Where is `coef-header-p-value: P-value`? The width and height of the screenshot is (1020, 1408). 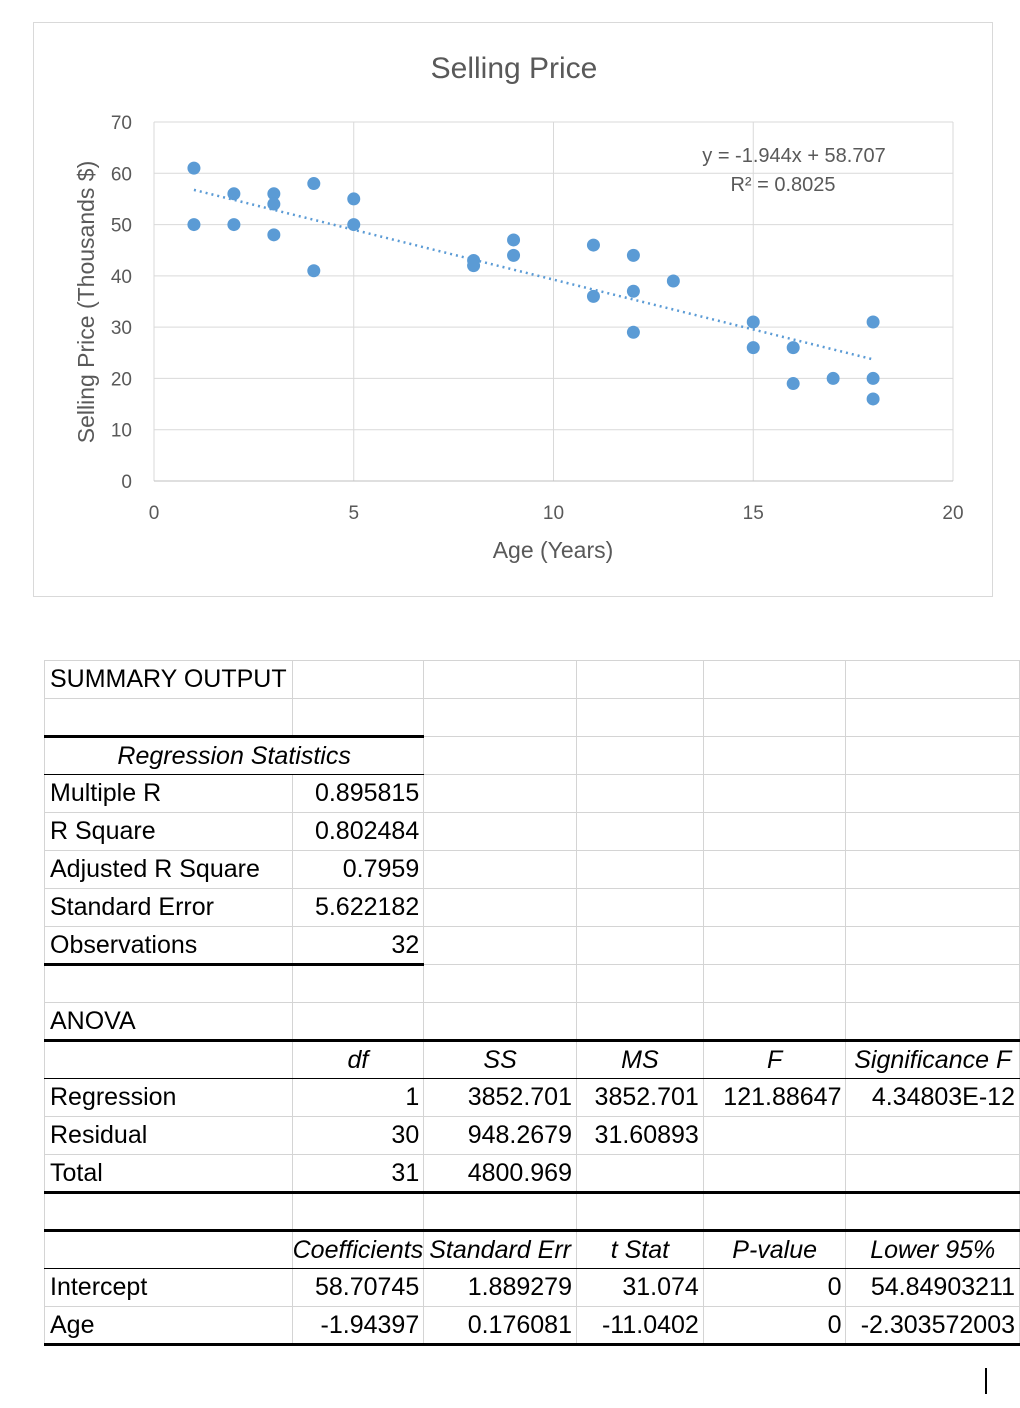
coef-header-p-value: P-value is located at coordinates (774, 1249).